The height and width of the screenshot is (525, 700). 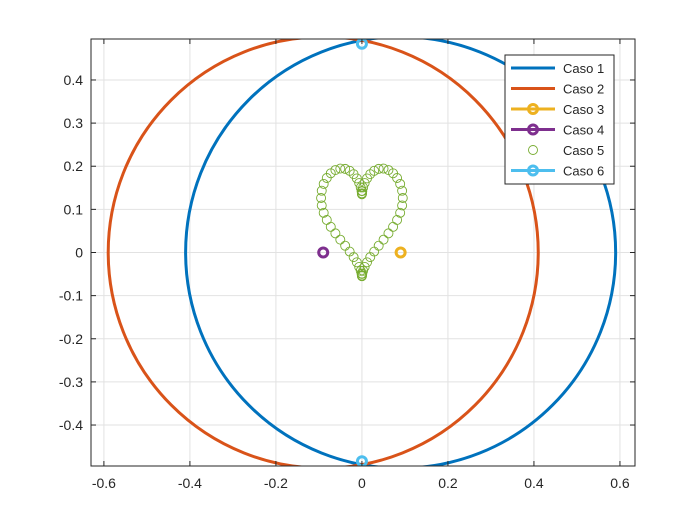 I want to click on legend-box, so click(x=559, y=119).